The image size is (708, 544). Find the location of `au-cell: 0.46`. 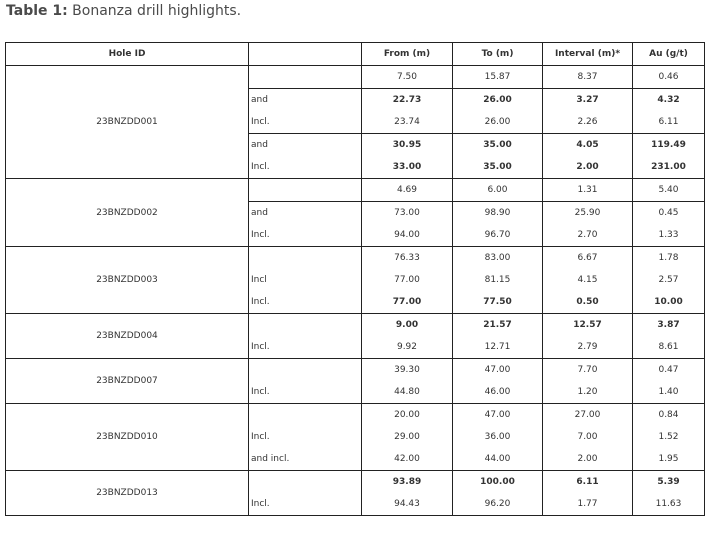

au-cell: 0.46 is located at coordinates (668, 77).